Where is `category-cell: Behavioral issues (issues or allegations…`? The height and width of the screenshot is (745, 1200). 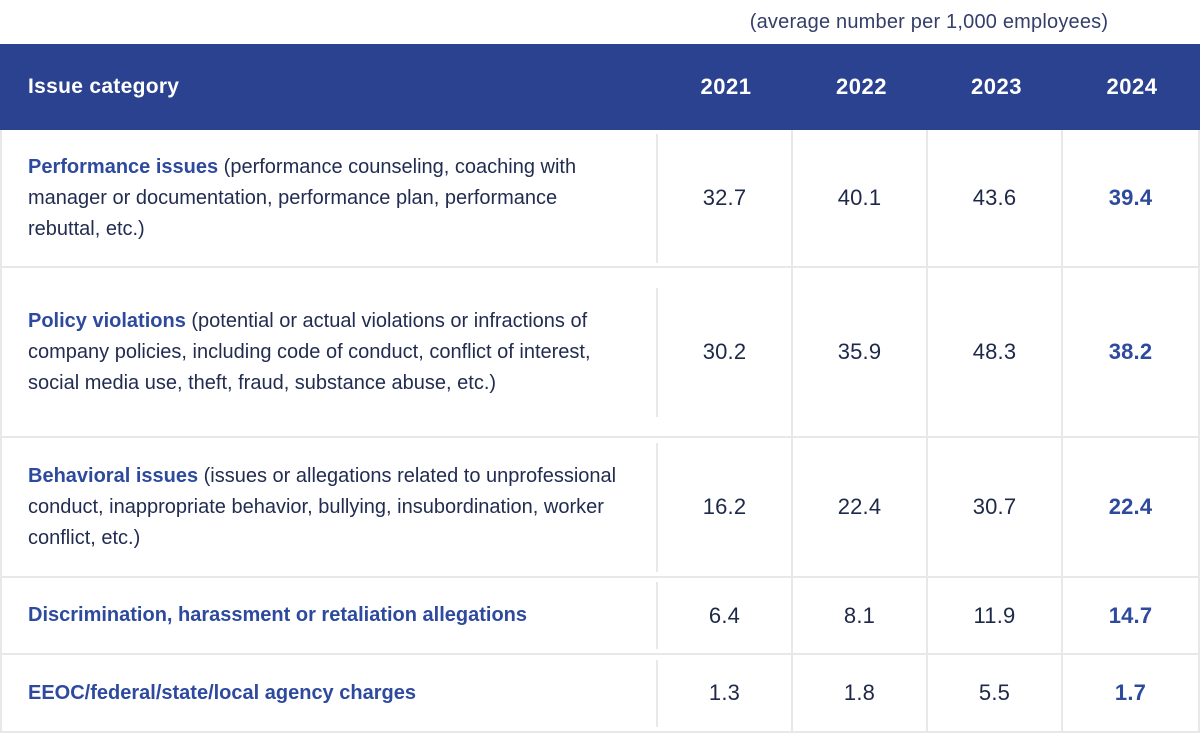
category-cell: Behavioral issues (issues or allegations… is located at coordinates (330, 507).